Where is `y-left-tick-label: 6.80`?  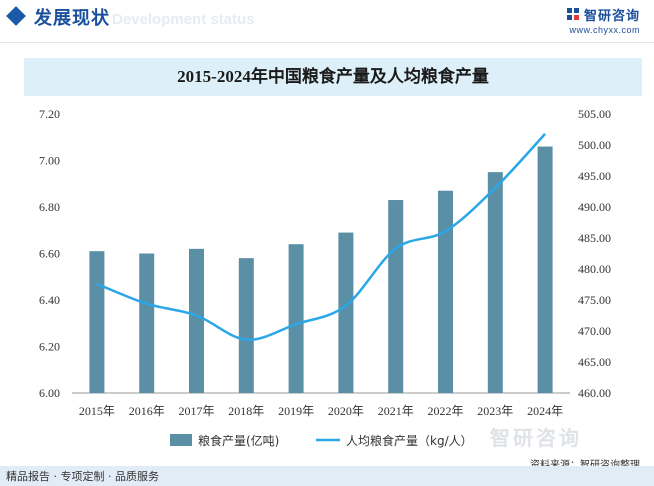 y-left-tick-label: 6.80 is located at coordinates (49, 207).